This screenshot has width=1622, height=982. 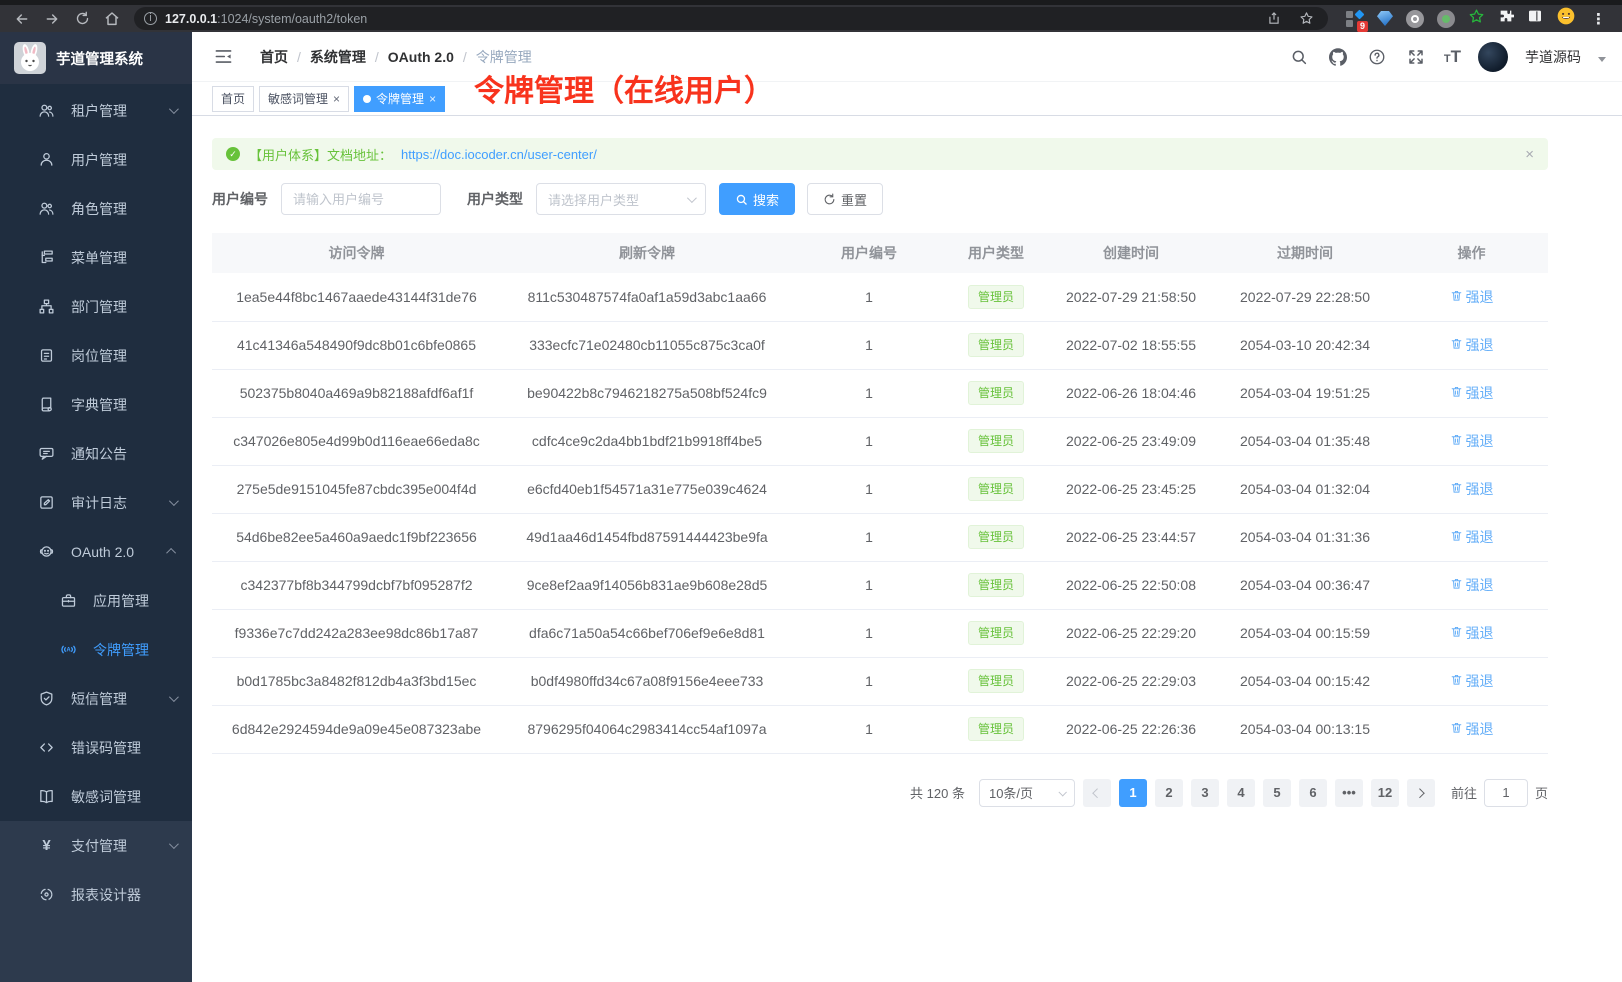 I want to click on browser-menu-icon: ⋮, so click(x=1598, y=19).